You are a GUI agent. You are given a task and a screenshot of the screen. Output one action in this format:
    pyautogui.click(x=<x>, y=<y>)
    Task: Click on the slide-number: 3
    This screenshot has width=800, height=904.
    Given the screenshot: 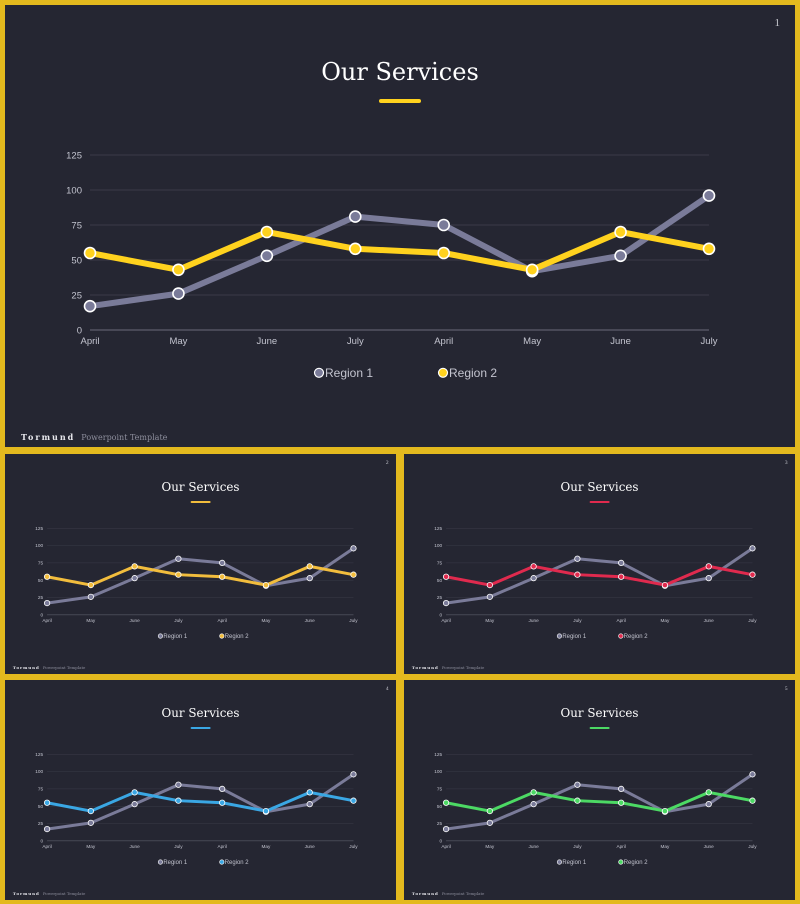 What is the action you would take?
    pyautogui.click(x=786, y=462)
    